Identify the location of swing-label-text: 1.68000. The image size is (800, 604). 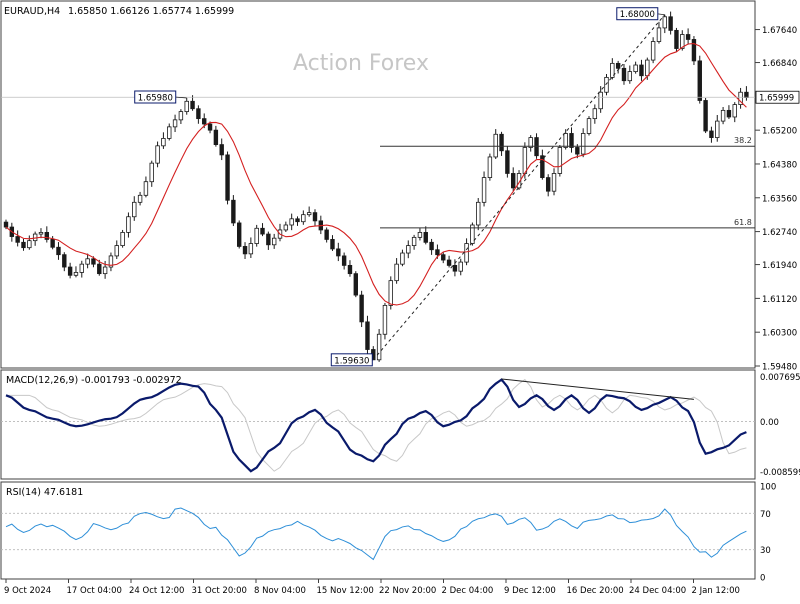
(637, 15).